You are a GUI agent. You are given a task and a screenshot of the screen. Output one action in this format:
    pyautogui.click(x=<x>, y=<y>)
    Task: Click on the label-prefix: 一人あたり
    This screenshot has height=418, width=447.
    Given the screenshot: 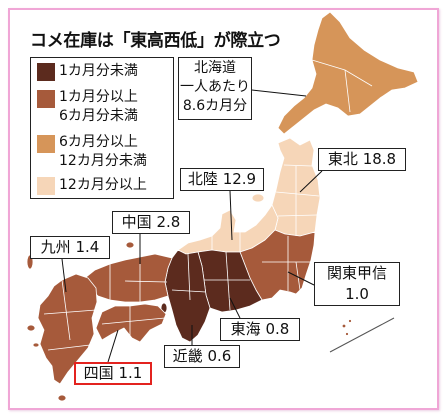 What is the action you would take?
    pyautogui.click(x=215, y=87)
    